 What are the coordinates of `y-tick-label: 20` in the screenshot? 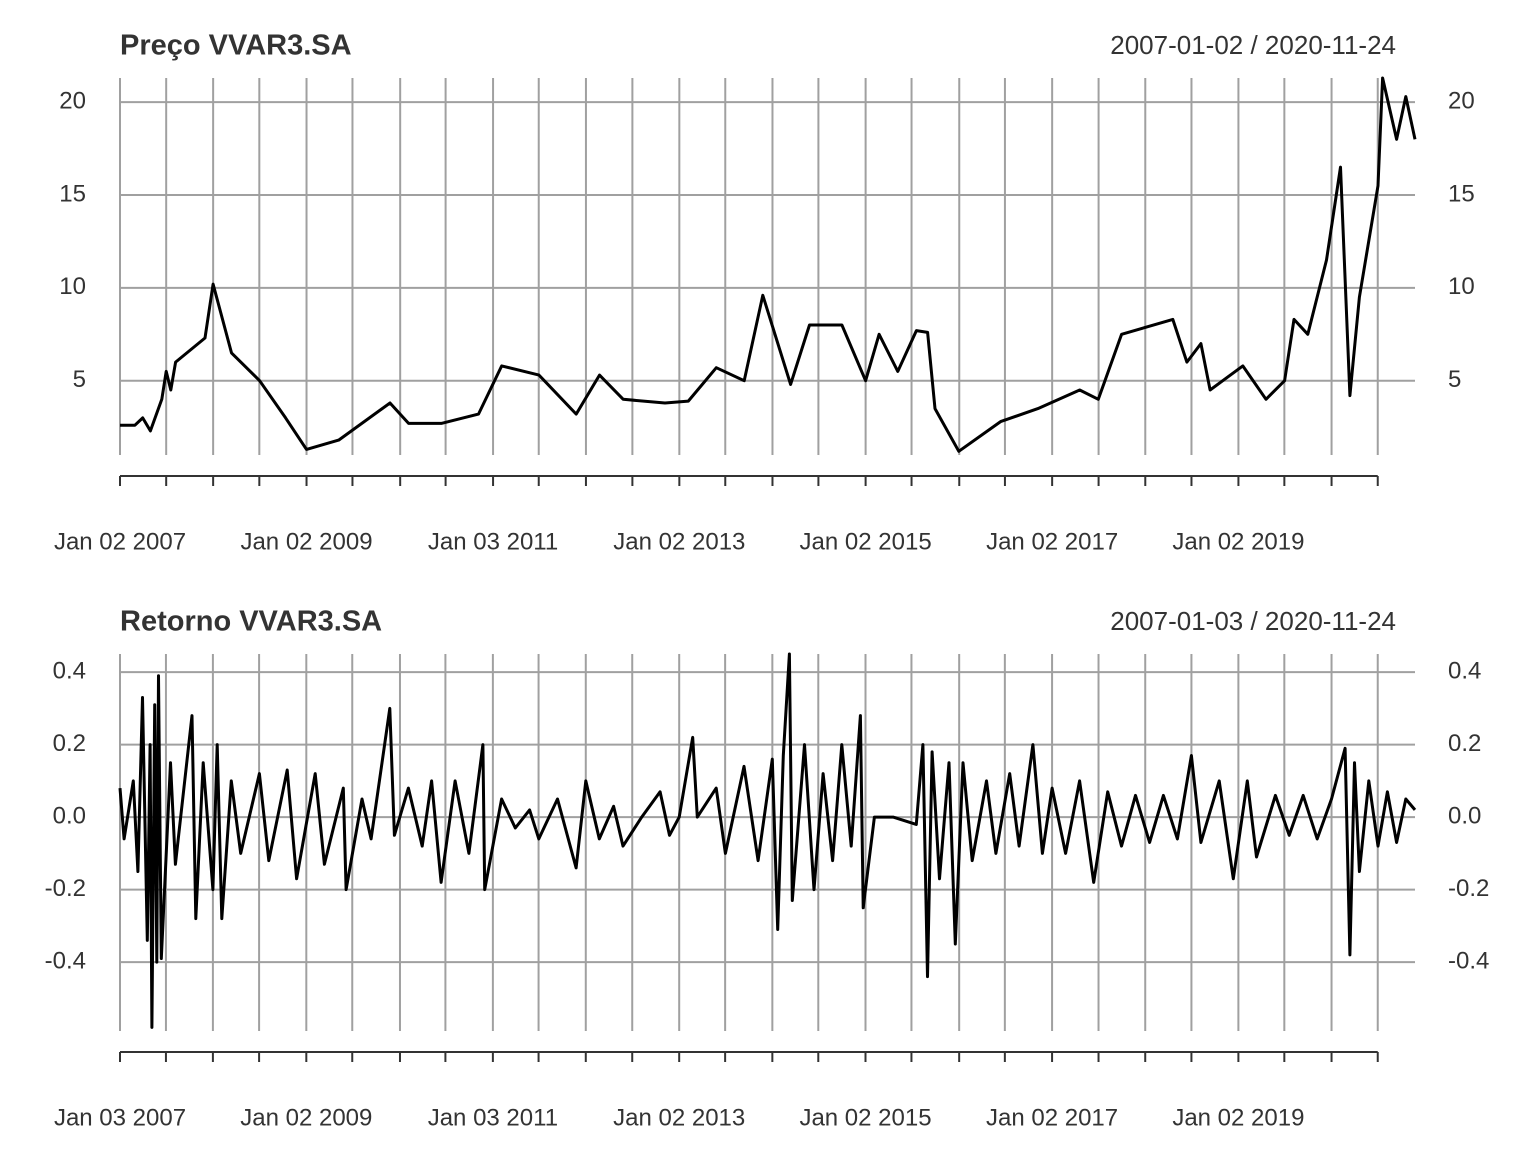 It's located at (72, 100).